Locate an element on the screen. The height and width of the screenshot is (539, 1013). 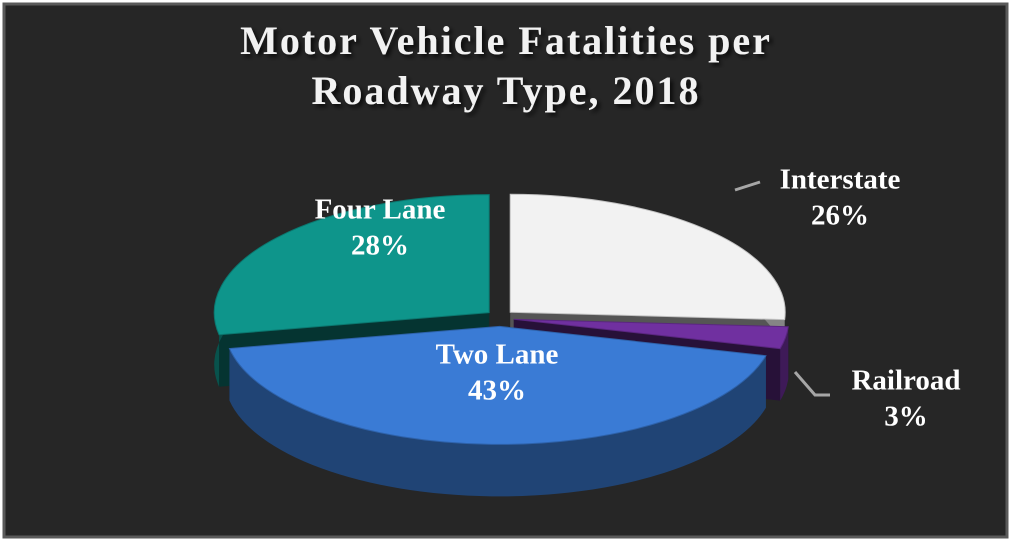
data-label-value: 26% is located at coordinates (840, 216).